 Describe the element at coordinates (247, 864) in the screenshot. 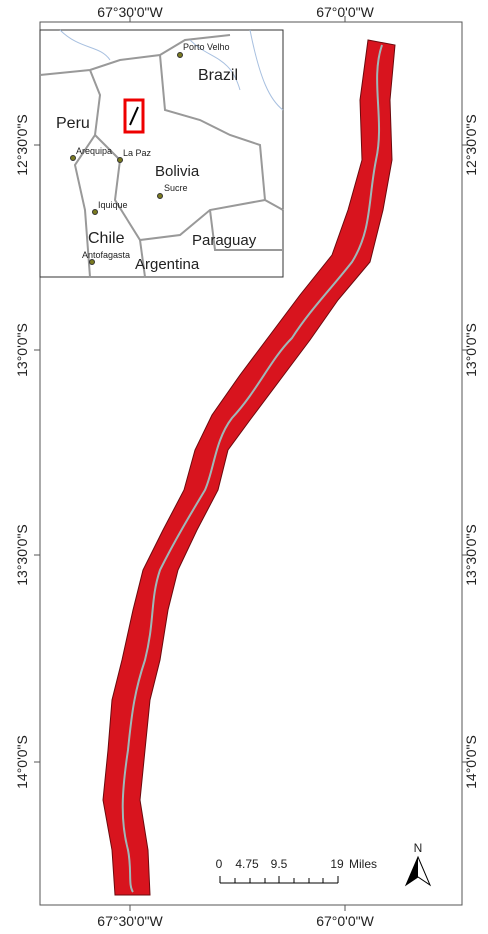

I see `scale-label: 4.75` at that location.